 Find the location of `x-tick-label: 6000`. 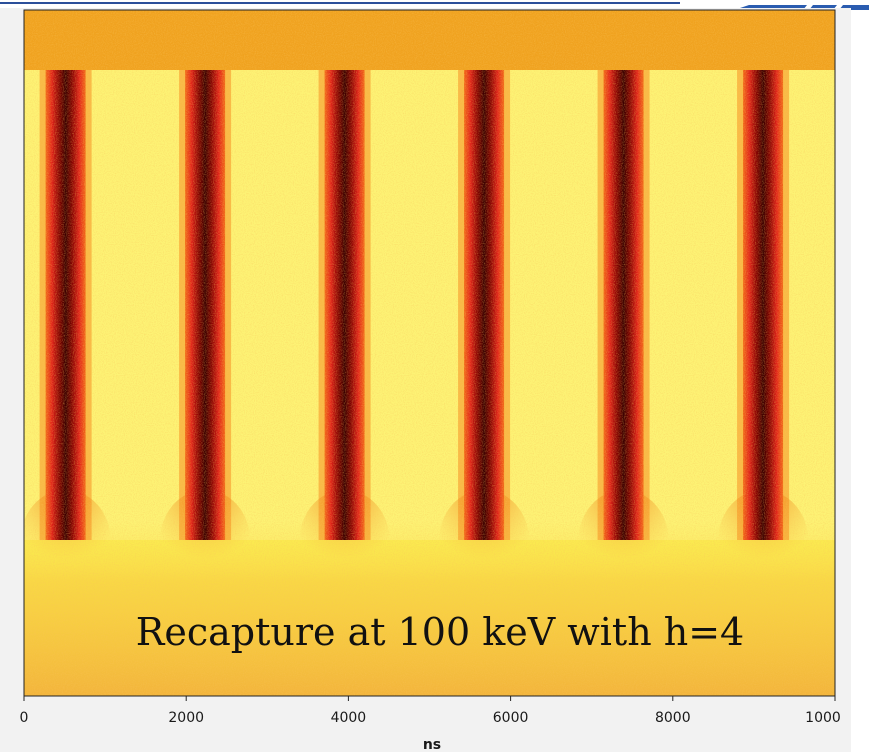

x-tick-label: 6000 is located at coordinates (511, 718).